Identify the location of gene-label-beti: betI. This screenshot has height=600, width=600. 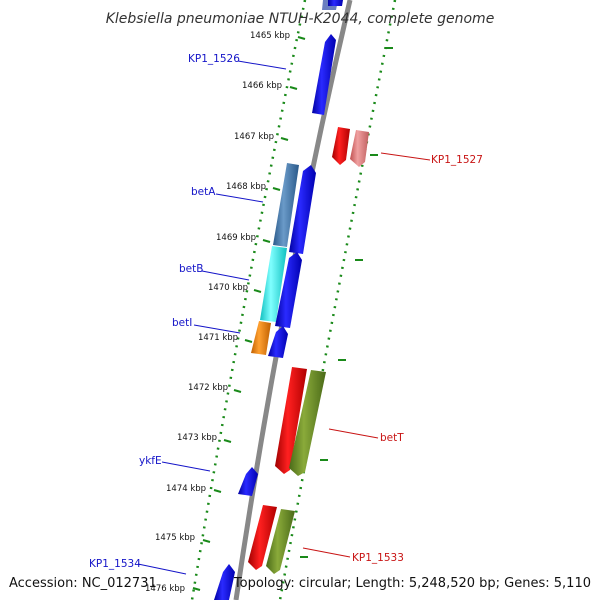
(182, 323).